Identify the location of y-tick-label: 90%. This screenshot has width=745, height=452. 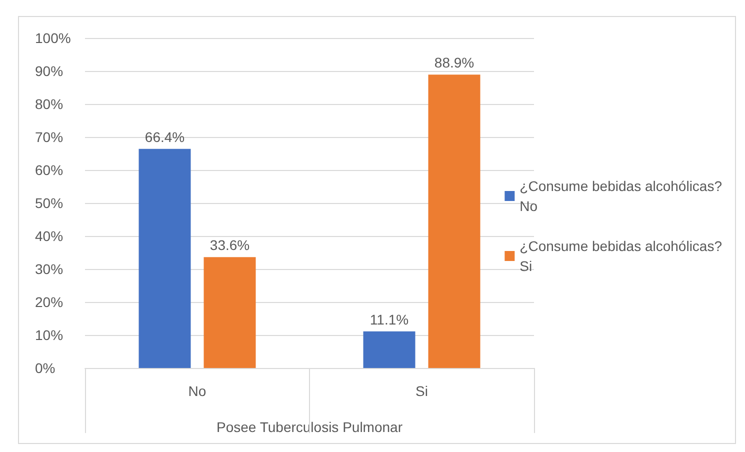
(49, 71).